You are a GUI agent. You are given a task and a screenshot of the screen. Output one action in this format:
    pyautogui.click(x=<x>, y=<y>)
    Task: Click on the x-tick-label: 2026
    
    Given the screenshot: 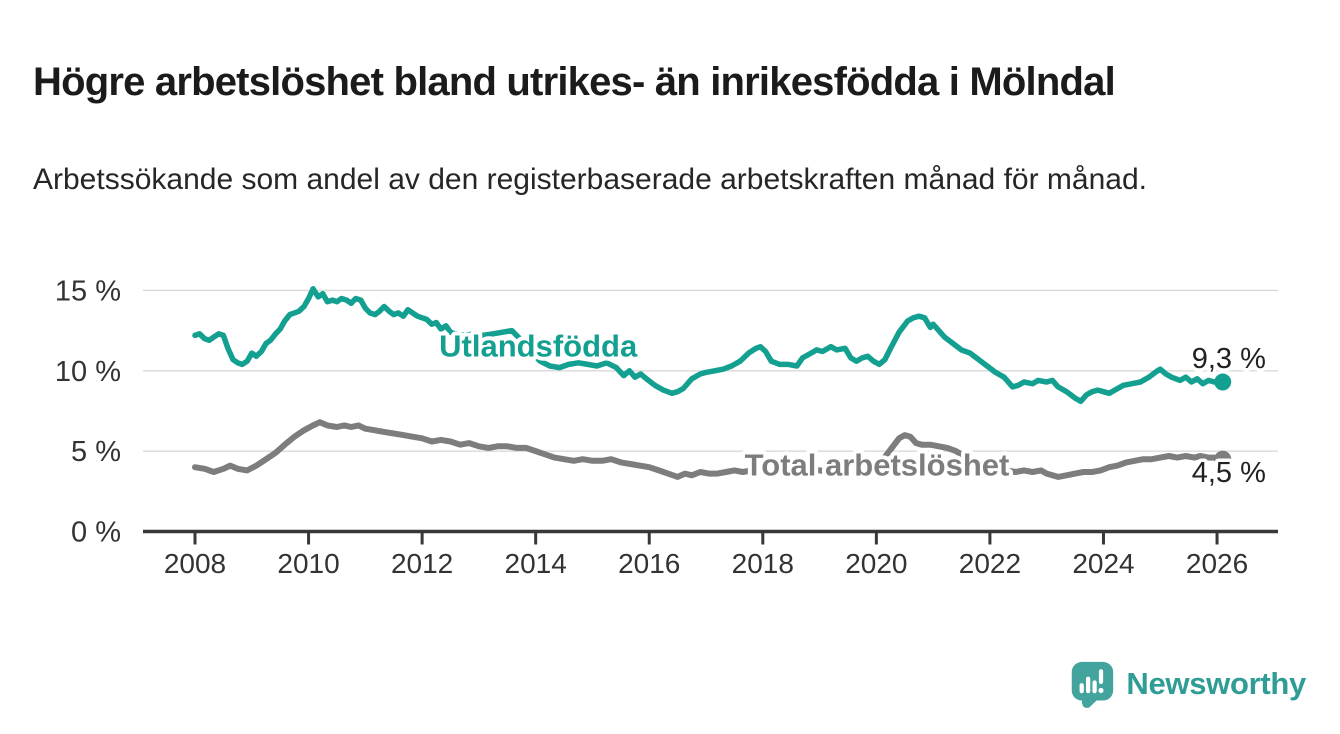 What is the action you would take?
    pyautogui.click(x=1217, y=563)
    